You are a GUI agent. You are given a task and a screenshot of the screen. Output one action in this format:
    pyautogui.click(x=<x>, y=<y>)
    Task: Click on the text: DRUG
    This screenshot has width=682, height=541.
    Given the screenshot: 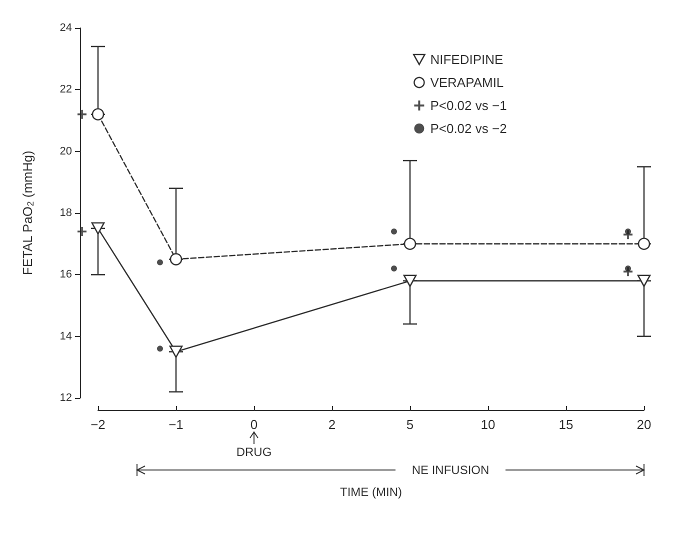 What is the action you would take?
    pyautogui.click(x=254, y=452)
    